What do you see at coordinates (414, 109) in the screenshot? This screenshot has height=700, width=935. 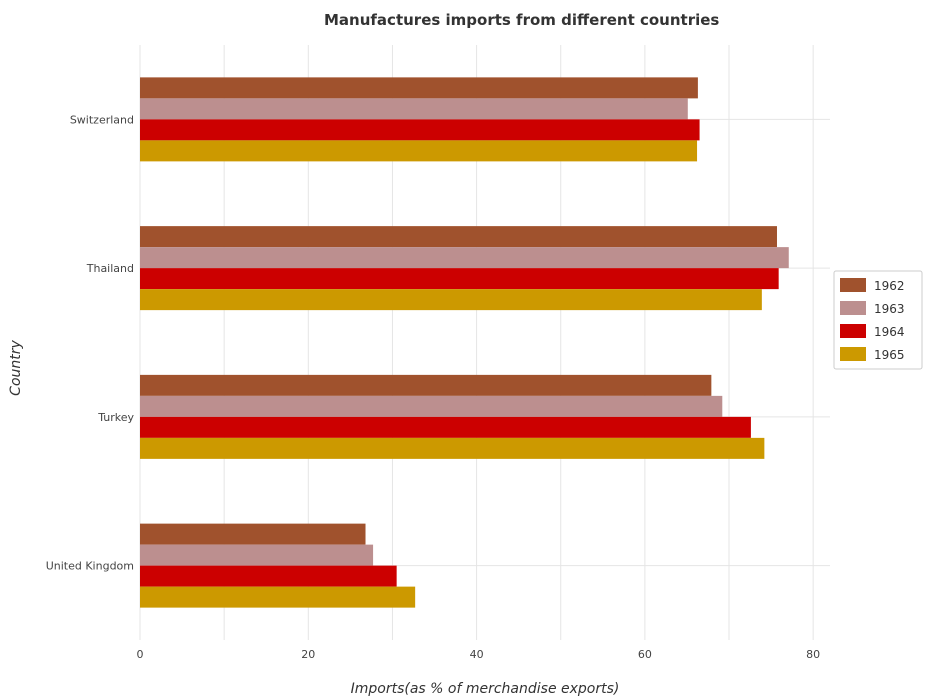 I see `bar-1963-switzerland` at bounding box center [414, 109].